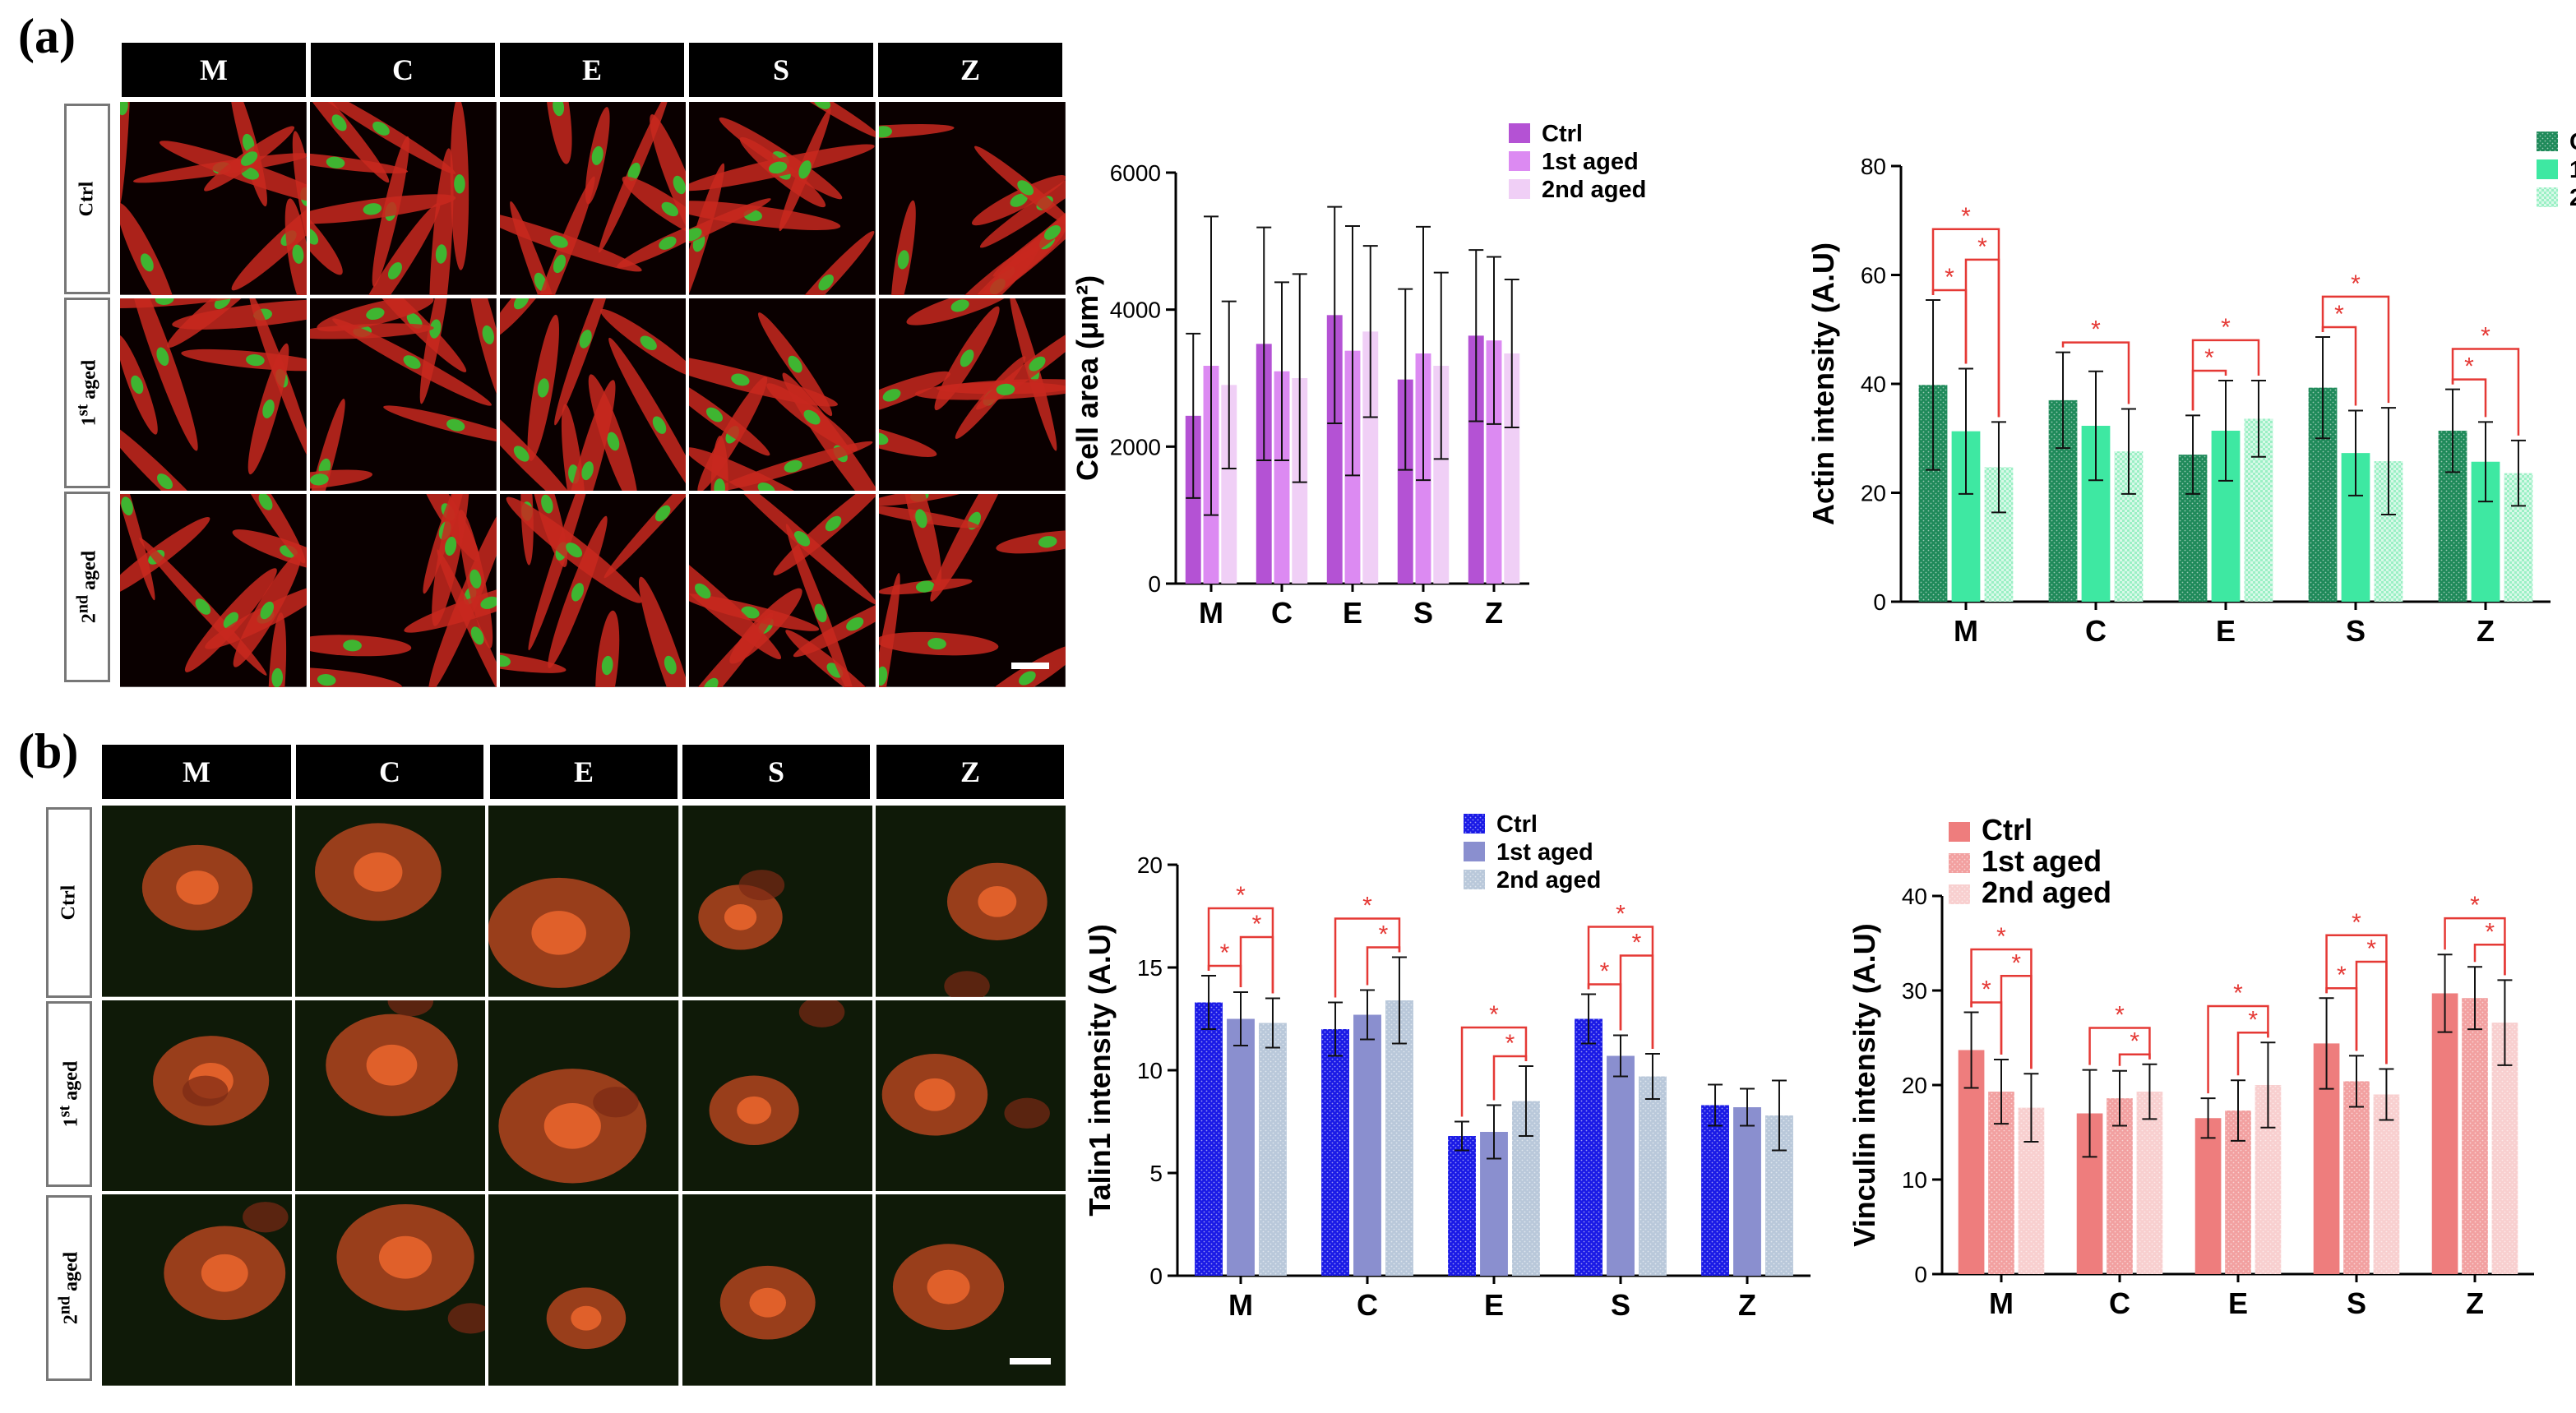 The height and width of the screenshot is (1413, 2576). I want to click on panel-label-a: (a), so click(47, 36).